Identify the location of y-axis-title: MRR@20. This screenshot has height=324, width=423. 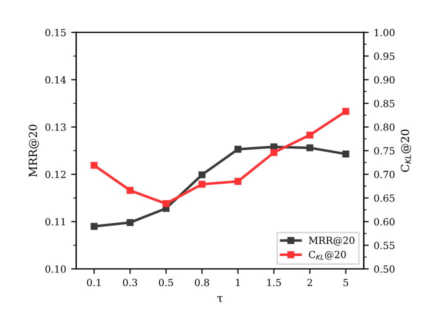
(33, 150).